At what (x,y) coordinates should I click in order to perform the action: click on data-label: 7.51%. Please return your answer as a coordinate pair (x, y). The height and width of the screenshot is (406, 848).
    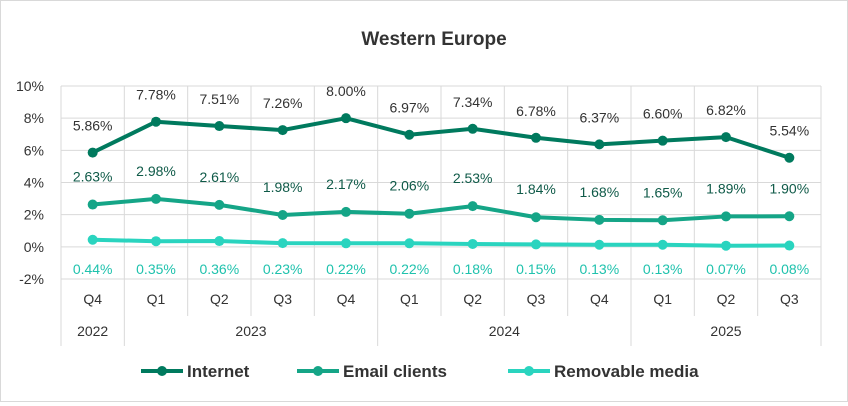
    Looking at the image, I should click on (219, 99).